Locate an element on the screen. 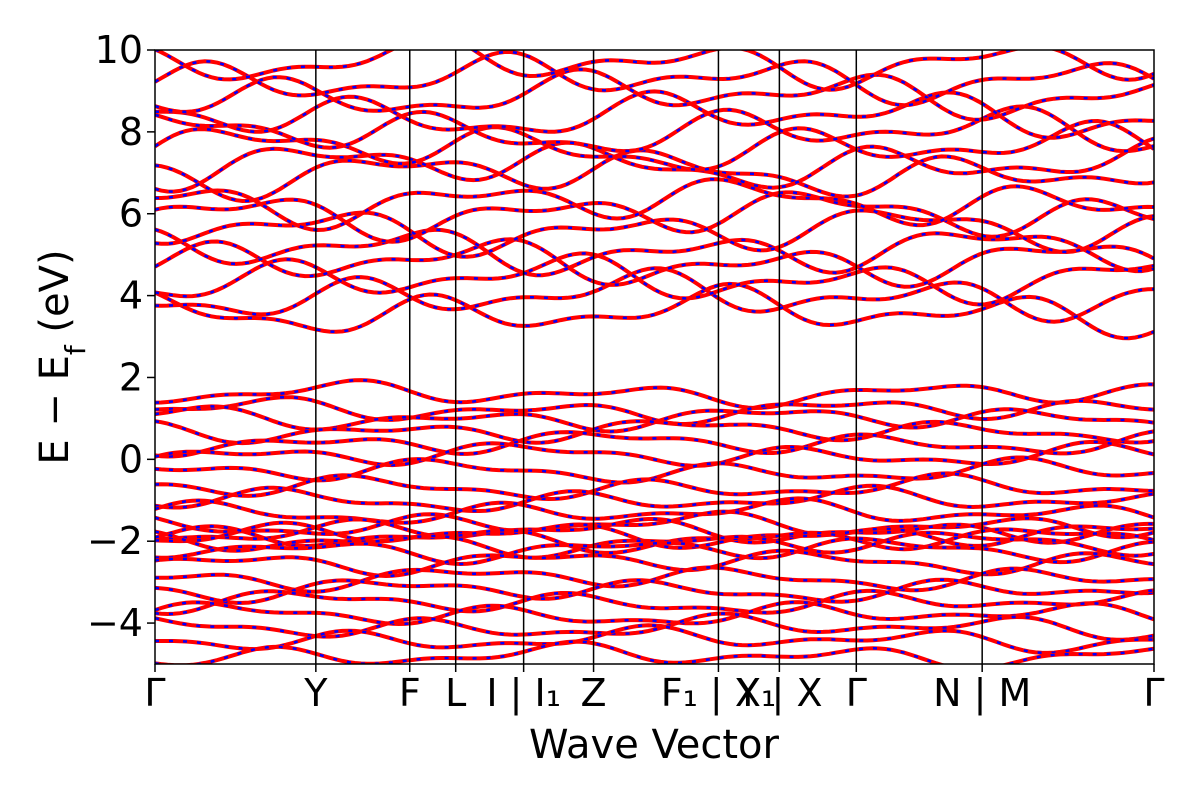 The image size is (1200, 800). y-tick-label: 2 is located at coordinates (131, 377).